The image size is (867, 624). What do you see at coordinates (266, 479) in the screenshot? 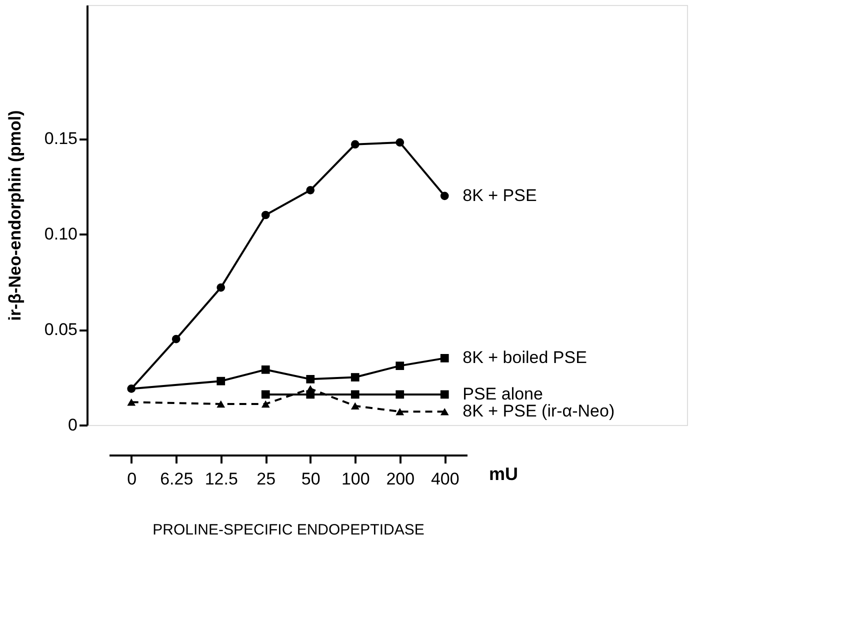
I see `x-tick-label: 25` at bounding box center [266, 479].